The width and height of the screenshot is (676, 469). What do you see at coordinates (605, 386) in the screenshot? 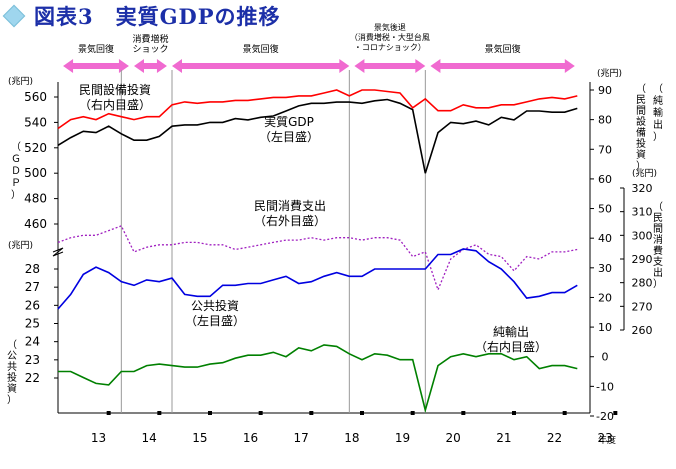
I see `inner-tick-label: -10` at bounding box center [605, 386].